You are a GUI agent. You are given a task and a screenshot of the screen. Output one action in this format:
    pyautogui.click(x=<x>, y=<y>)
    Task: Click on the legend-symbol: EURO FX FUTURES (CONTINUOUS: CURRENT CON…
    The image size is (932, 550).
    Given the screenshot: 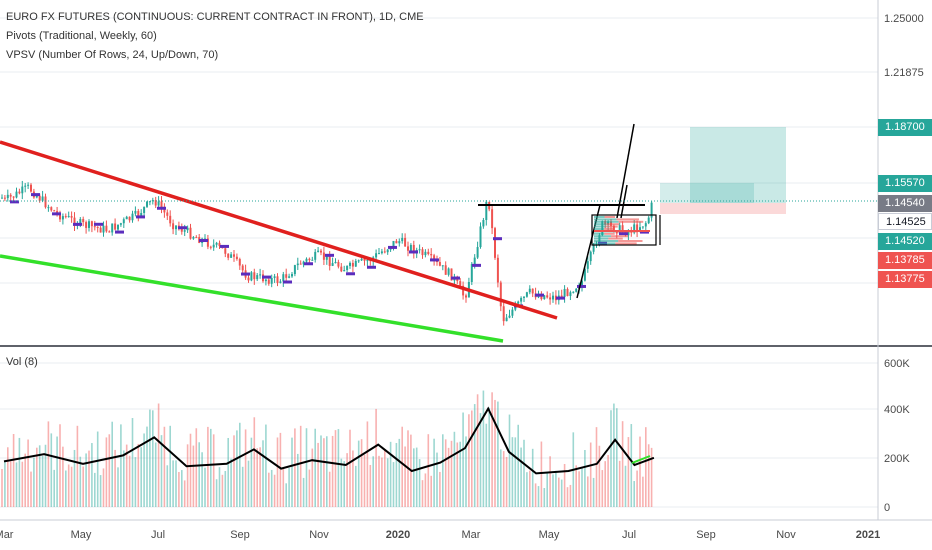 What is the action you would take?
    pyautogui.click(x=215, y=17)
    